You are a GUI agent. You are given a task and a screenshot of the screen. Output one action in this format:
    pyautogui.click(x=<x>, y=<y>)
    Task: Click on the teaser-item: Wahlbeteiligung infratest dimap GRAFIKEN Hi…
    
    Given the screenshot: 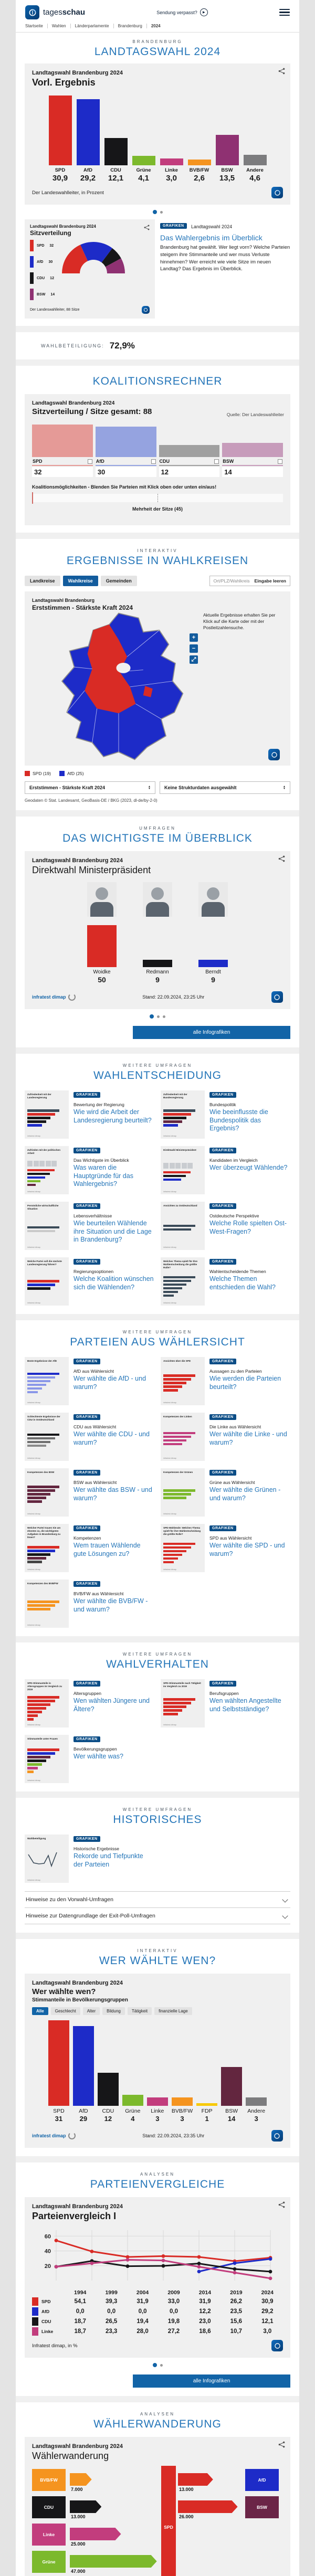 What is the action you would take?
    pyautogui.click(x=89, y=1859)
    